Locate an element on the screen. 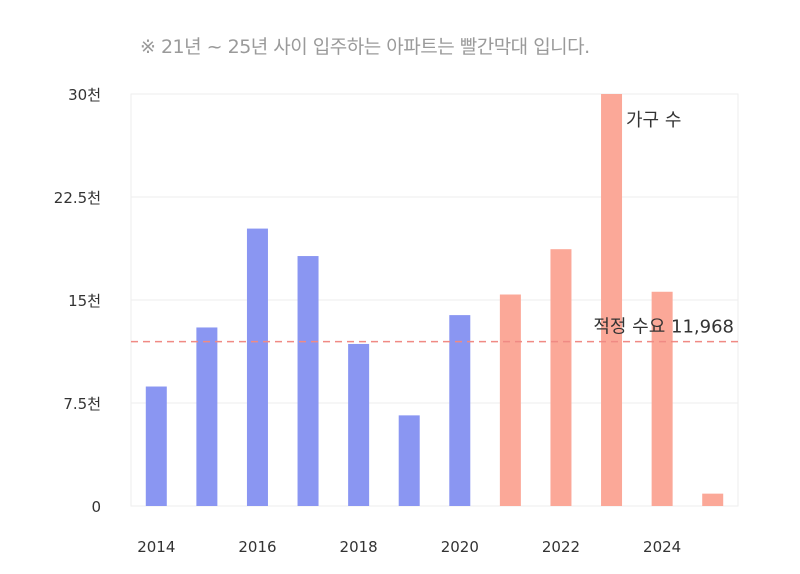  reference-line-label: 적정 수요 11,968 is located at coordinates (663, 327).